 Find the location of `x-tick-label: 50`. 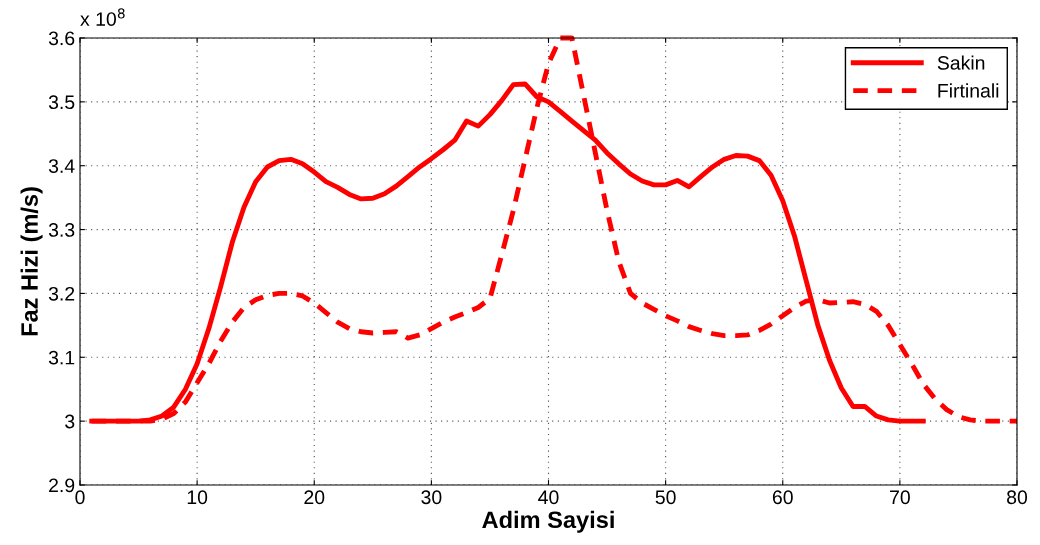

x-tick-label: 50 is located at coordinates (665, 497).